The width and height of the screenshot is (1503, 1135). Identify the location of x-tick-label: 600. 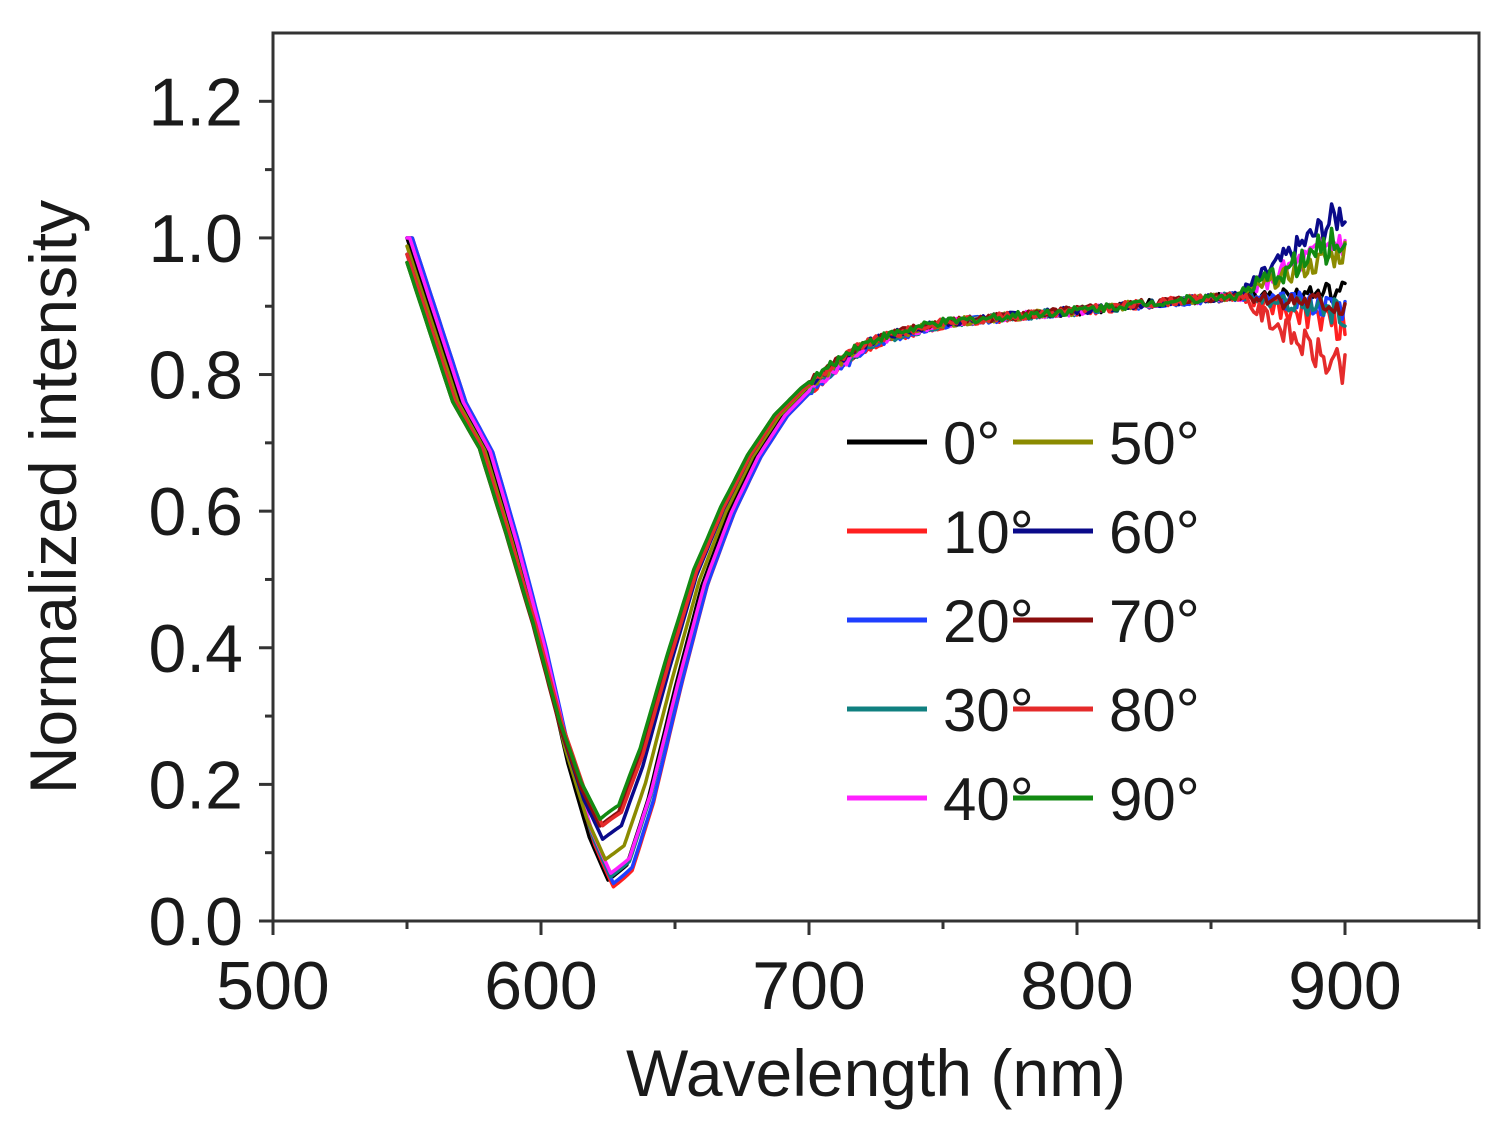
(540, 986).